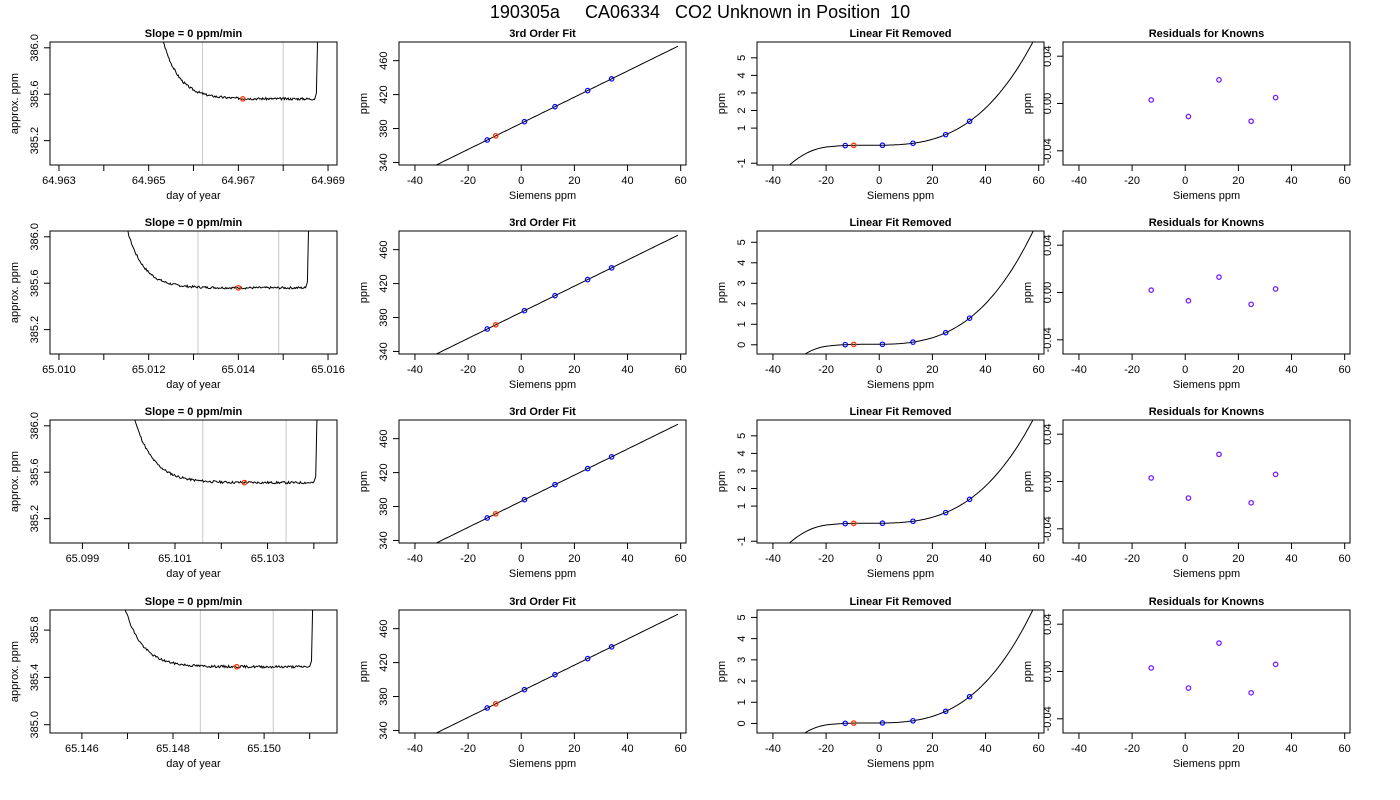  I want to click on y-tick-label: -0.04, so click(1048, 718).